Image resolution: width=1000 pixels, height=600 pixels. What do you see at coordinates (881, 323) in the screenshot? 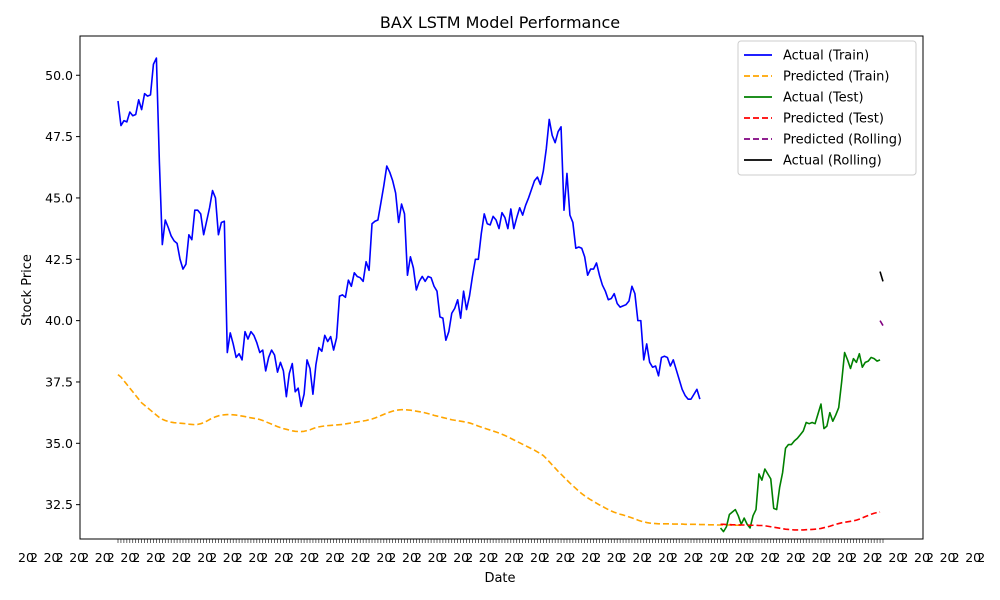
I see `series-line-predicted-rolling` at bounding box center [881, 323].